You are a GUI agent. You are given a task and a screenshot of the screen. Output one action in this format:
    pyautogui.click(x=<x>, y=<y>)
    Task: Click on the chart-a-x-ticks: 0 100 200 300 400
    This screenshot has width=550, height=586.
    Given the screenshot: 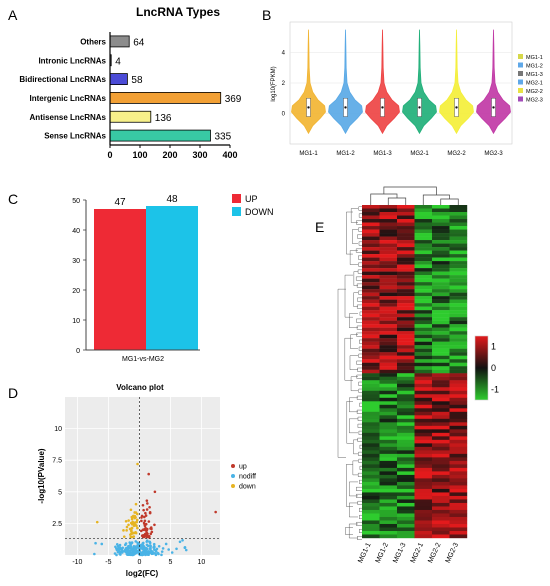 What is the action you would take?
    pyautogui.click(x=172, y=152)
    